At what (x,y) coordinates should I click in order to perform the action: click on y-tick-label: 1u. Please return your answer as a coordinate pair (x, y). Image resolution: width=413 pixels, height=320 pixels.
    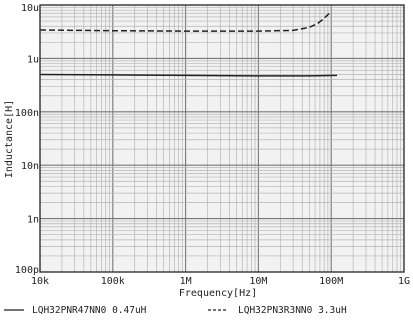
    Looking at the image, I should click on (33, 59).